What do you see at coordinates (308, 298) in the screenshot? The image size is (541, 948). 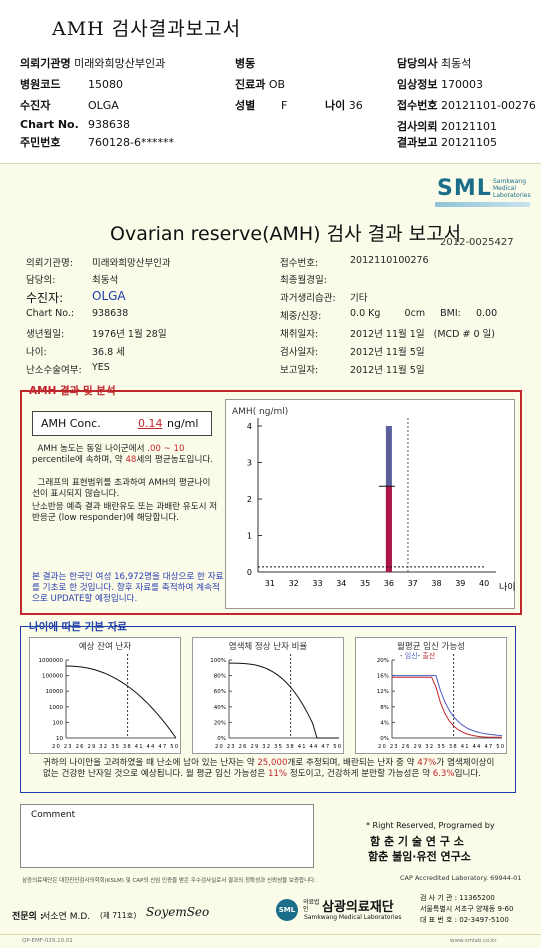 I see `info-history-label: 과거생리습관:` at bounding box center [308, 298].